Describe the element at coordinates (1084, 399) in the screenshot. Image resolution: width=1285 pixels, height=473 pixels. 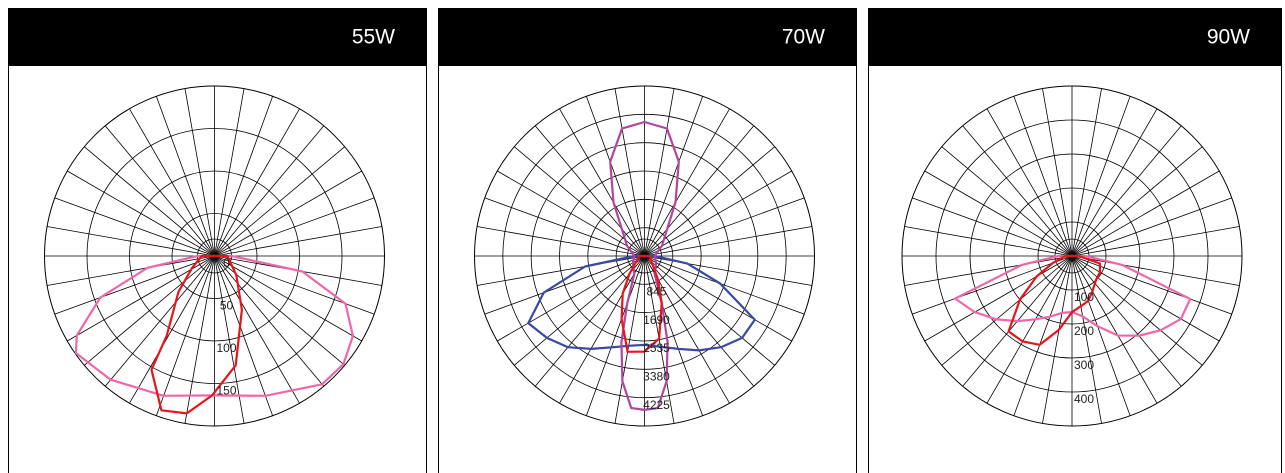
I see `r-tick-label: 400` at that location.